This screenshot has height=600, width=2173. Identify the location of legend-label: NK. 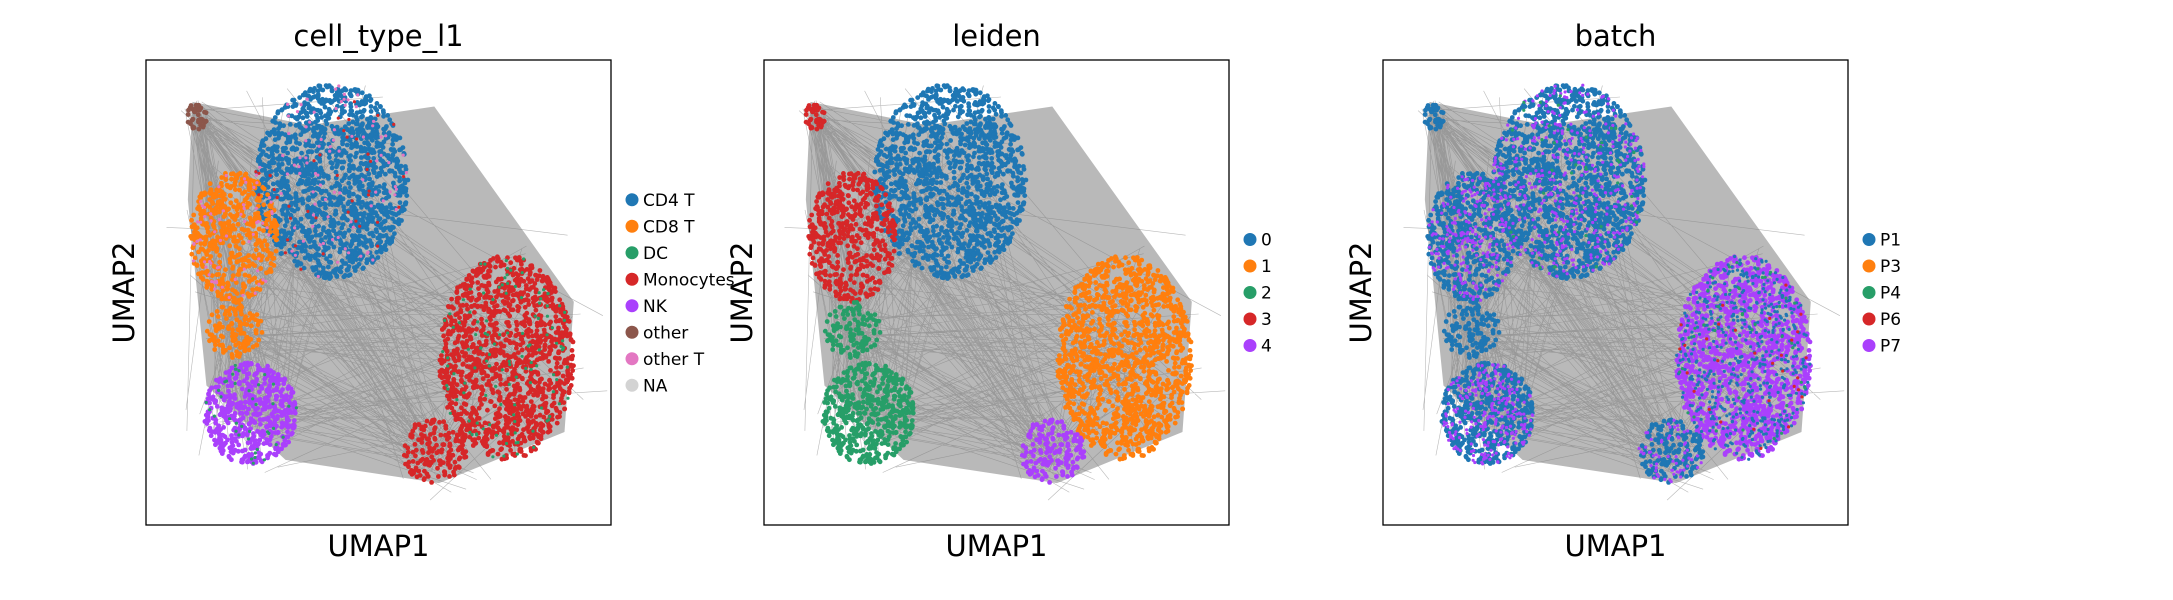
(655, 307).